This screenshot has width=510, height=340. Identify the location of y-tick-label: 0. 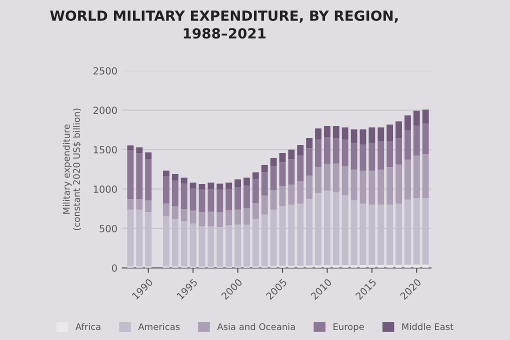
(114, 268).